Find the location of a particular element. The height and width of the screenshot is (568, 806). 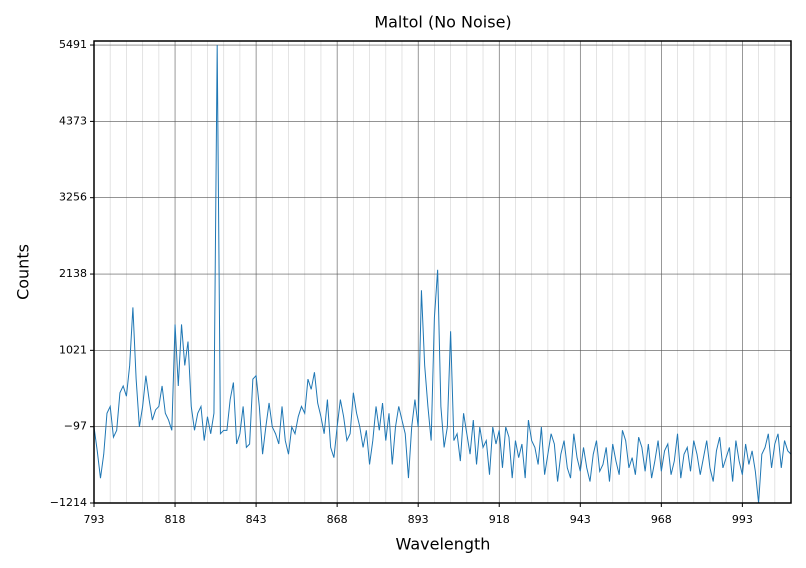

y-tick-label: −97 is located at coordinates (75, 426).